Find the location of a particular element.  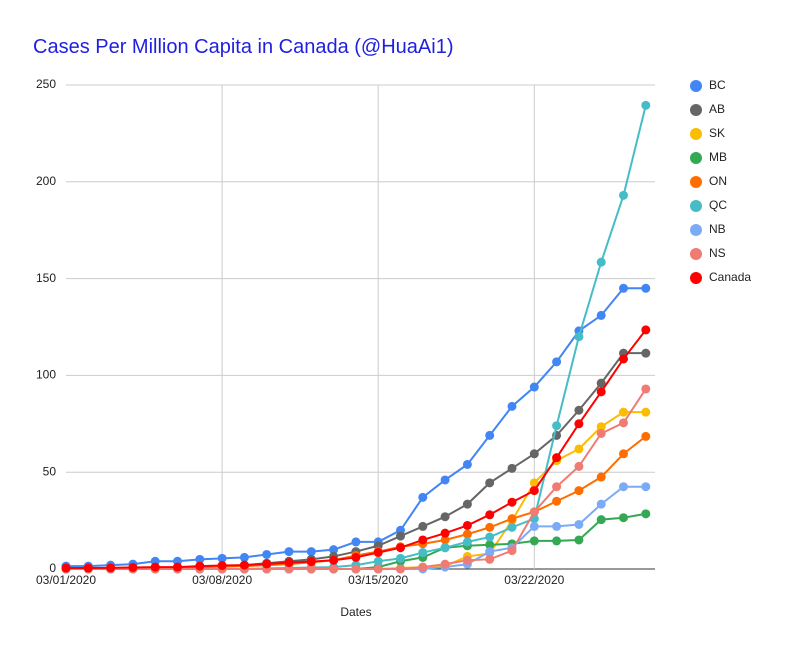

legend-label: MB is located at coordinates (718, 157).